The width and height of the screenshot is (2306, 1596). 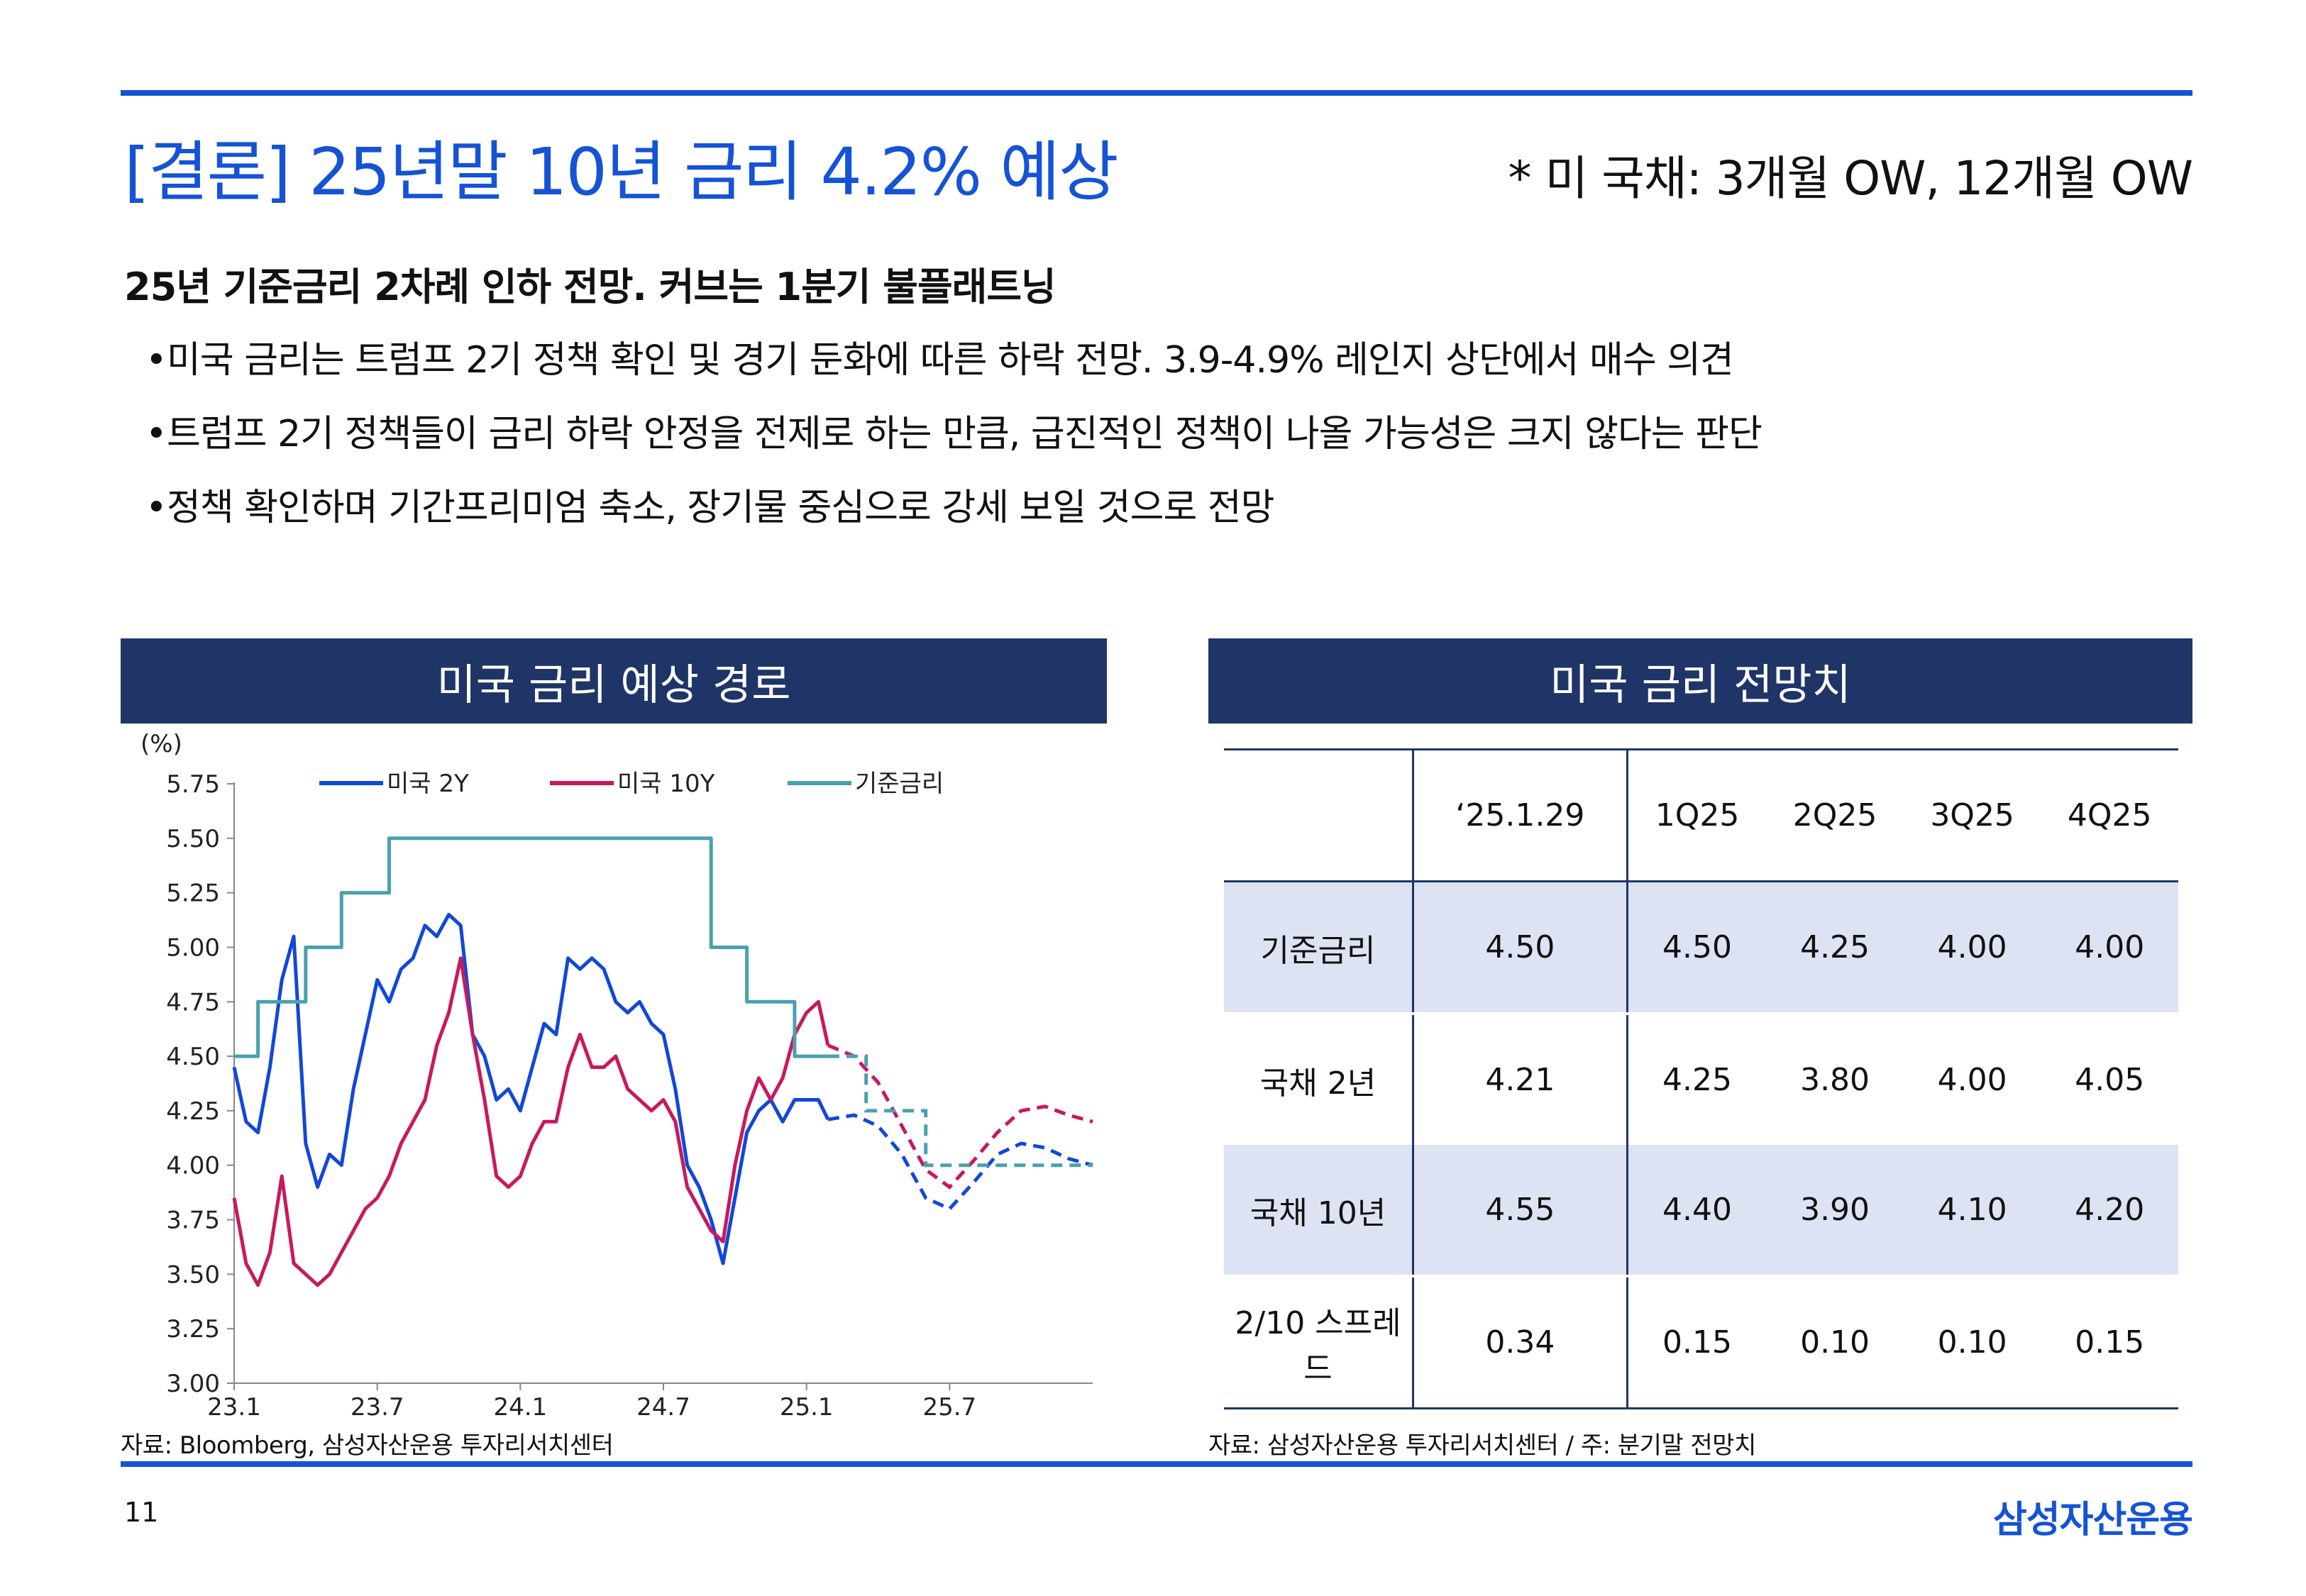 I want to click on table-source: 자료: 삼성자산운용 투자리서치센터 / 주: 분기말 전망치, so click(x=1482, y=1445).